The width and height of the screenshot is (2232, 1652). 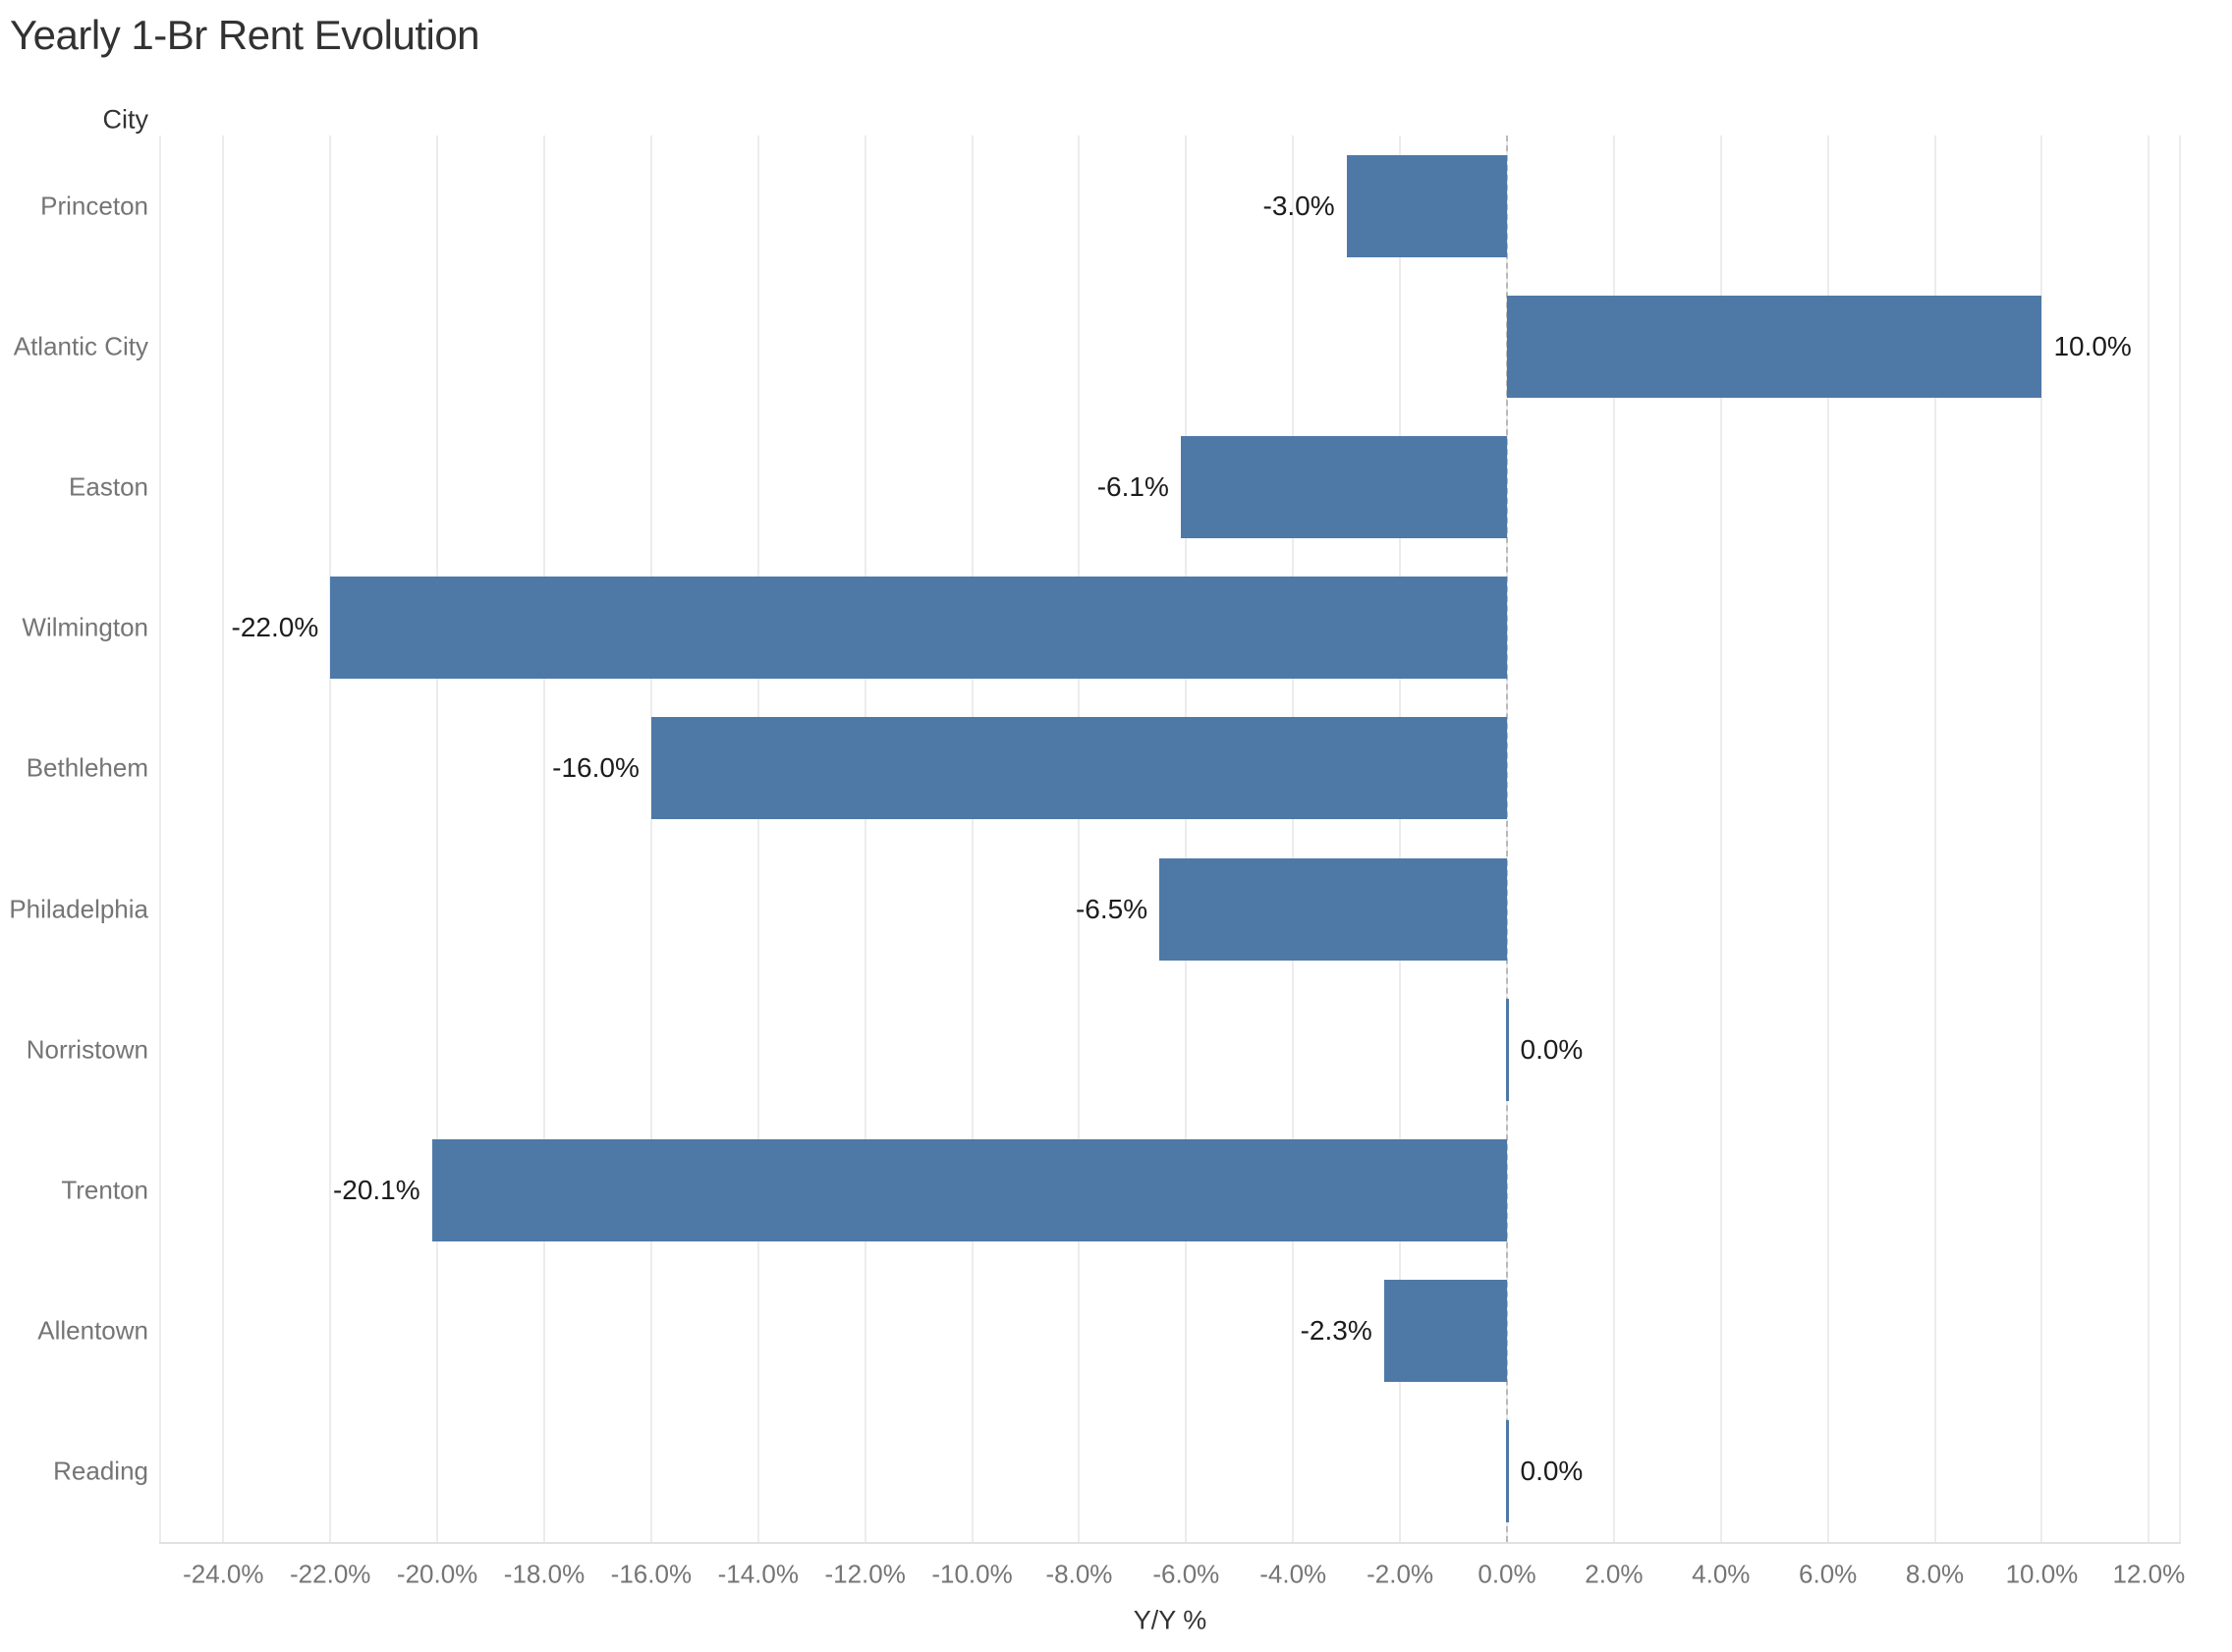 I want to click on x-tick-label: -2.0%, so click(x=1400, y=1574).